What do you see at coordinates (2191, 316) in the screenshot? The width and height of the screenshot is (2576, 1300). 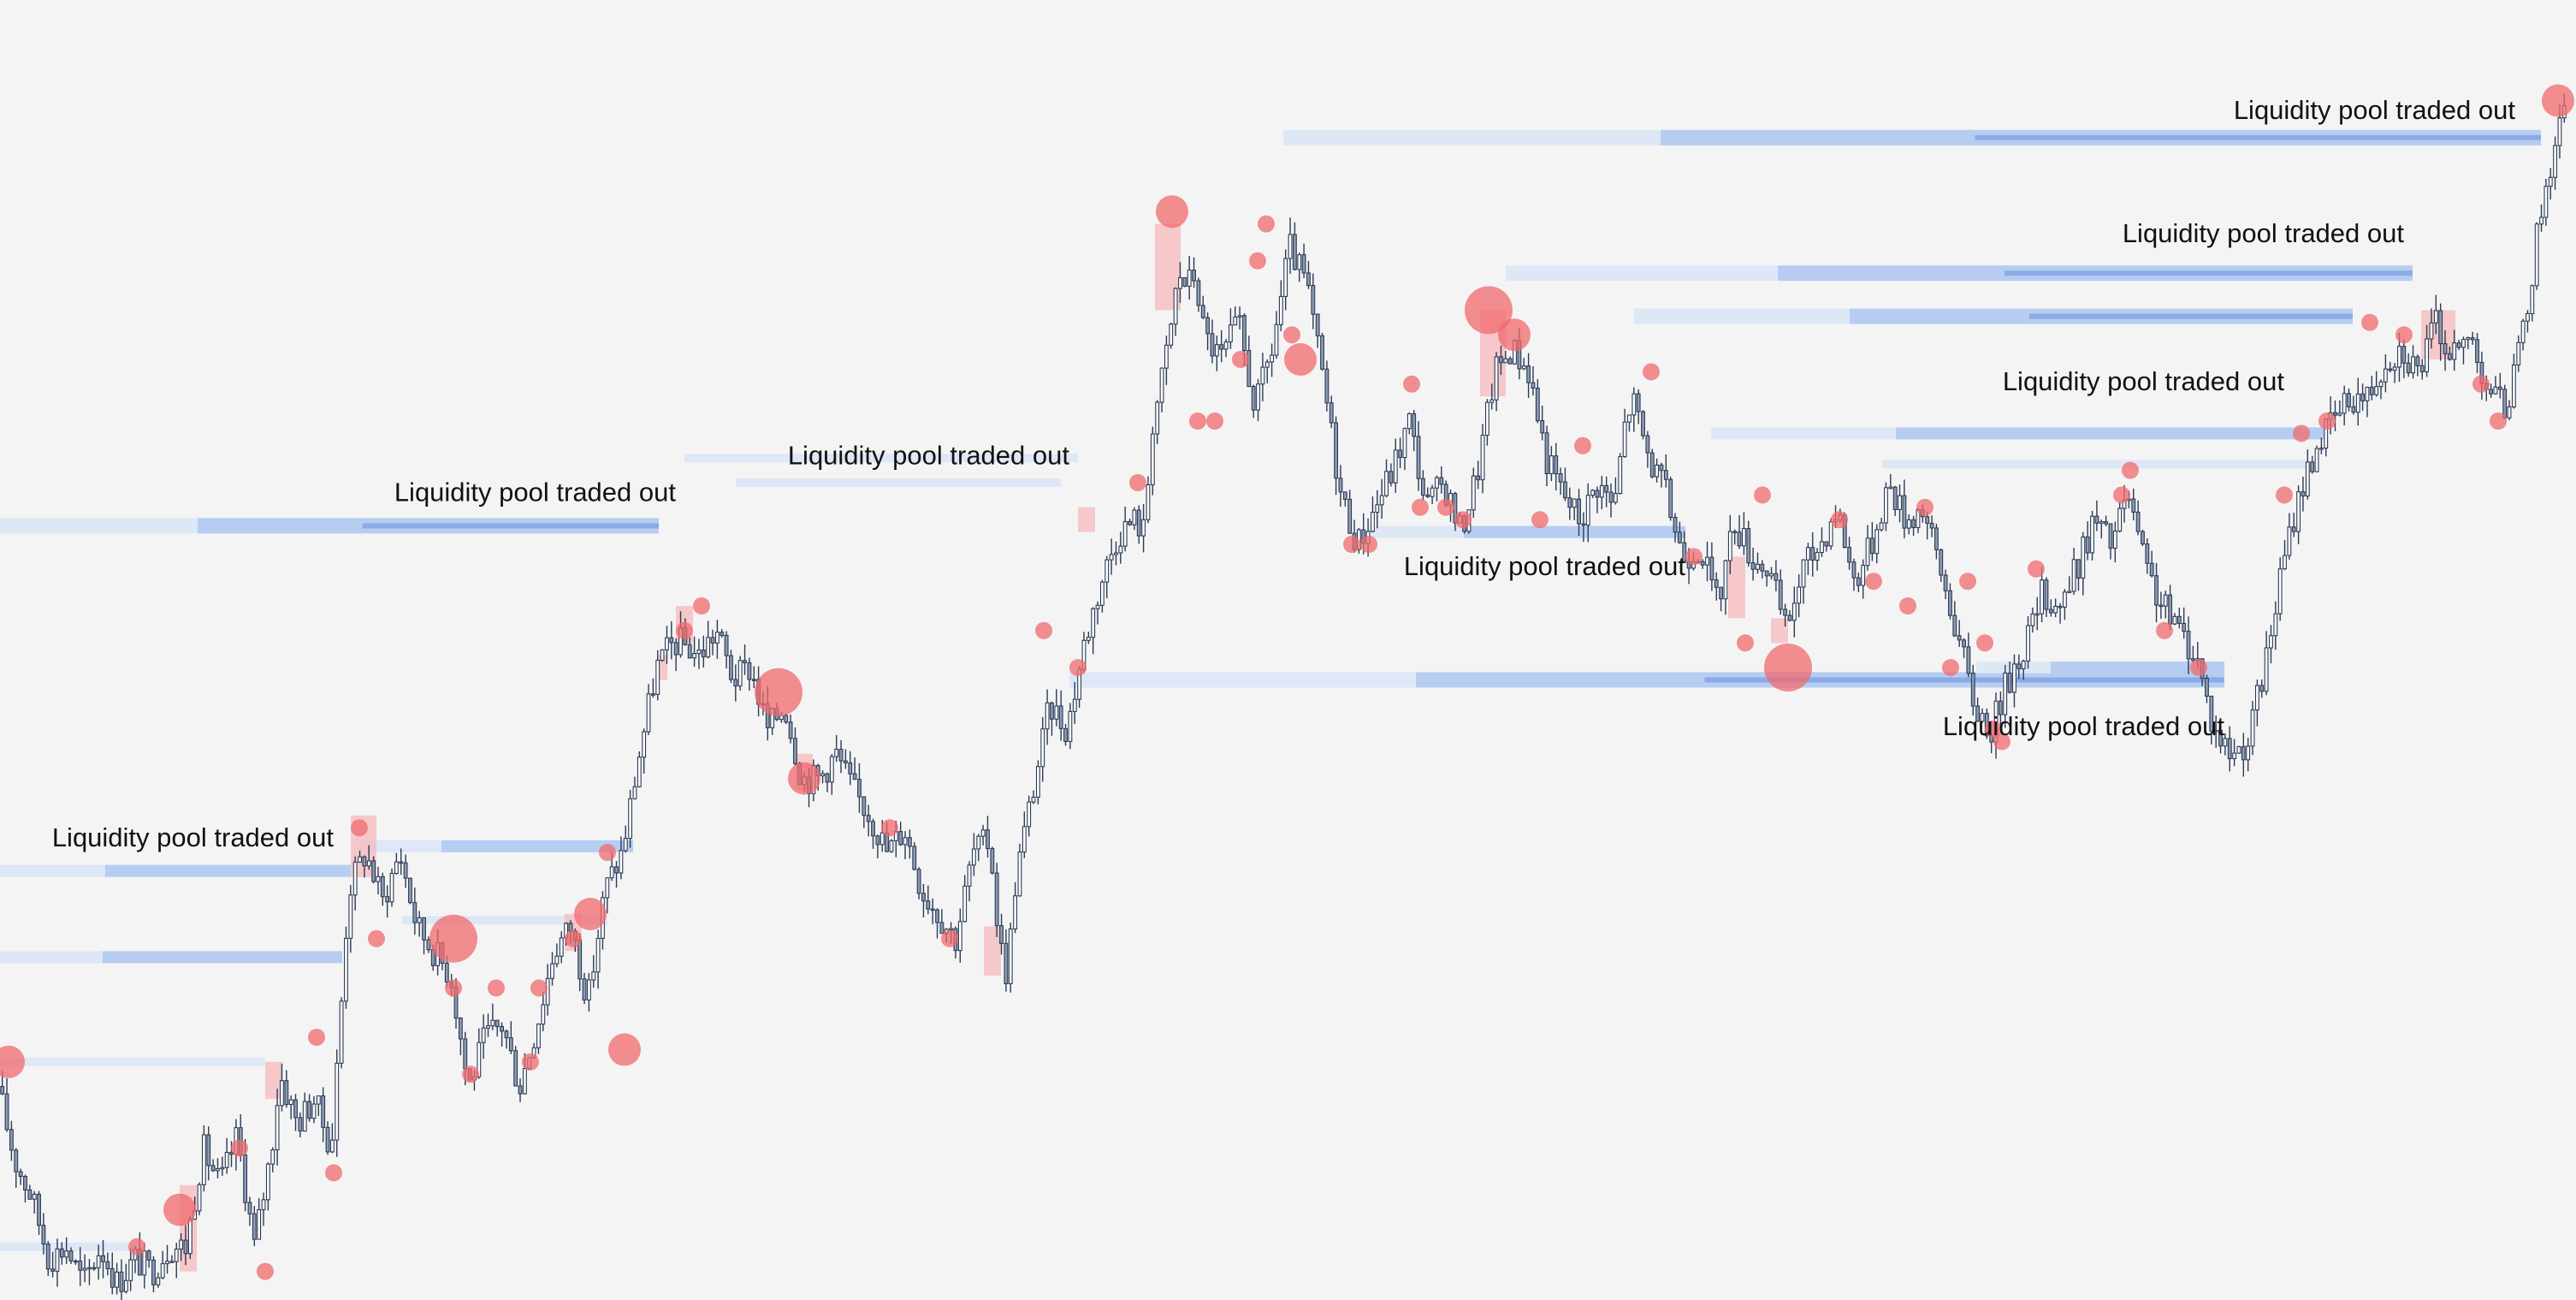 I see `liquidity-pool-band-peak` at bounding box center [2191, 316].